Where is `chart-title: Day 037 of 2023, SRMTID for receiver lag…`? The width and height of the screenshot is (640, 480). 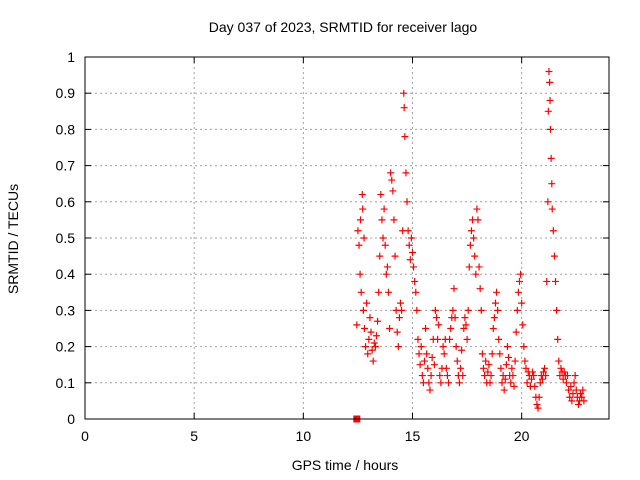 chart-title: Day 037 of 2023, SRMTID for receiver lag… is located at coordinates (343, 27).